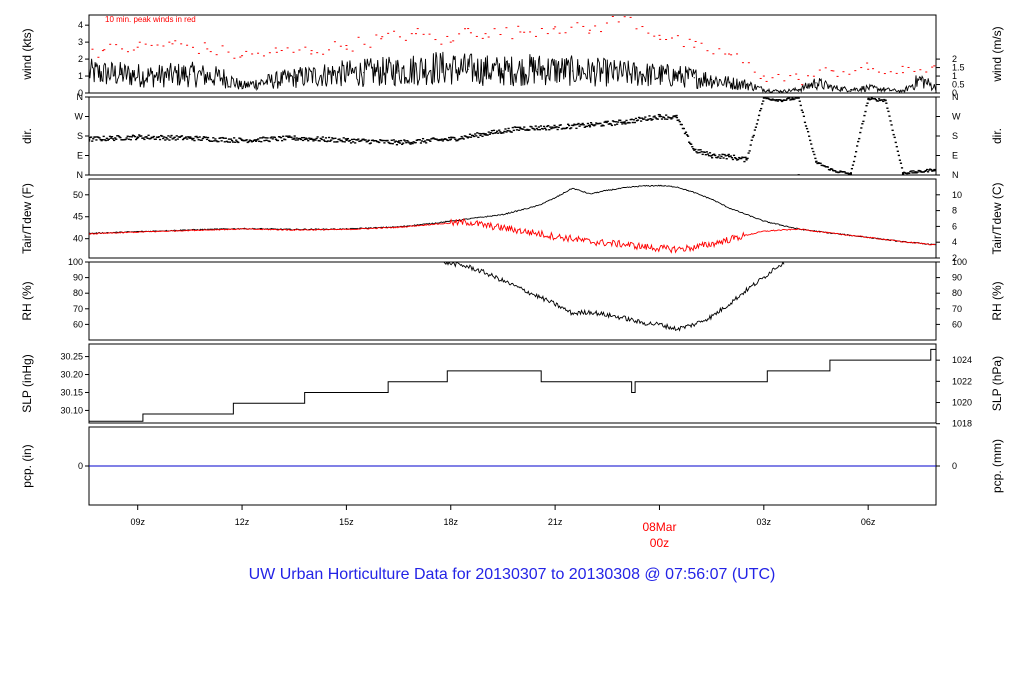 This screenshot has width=1024, height=700. What do you see at coordinates (80, 25) in the screenshot?
I see `left-tick-label: 4` at bounding box center [80, 25].